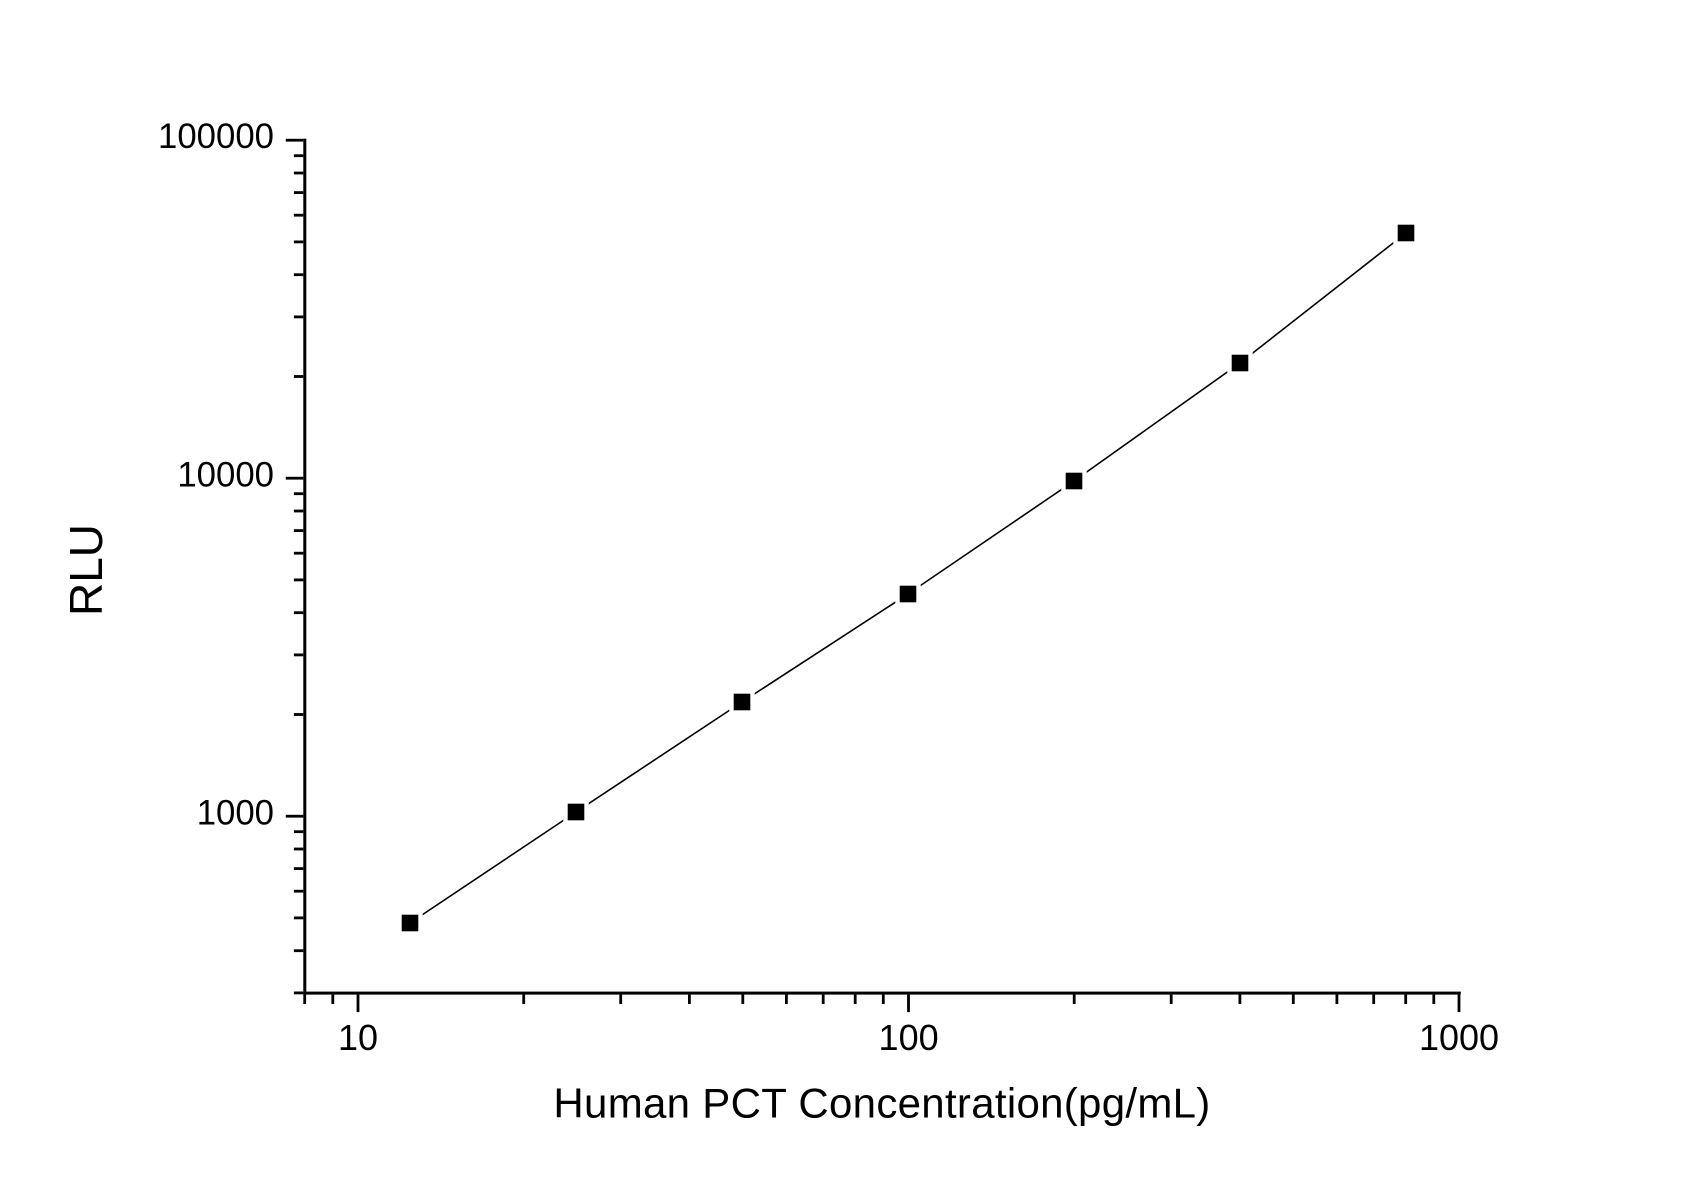 Image resolution: width=1695 pixels, height=1189 pixels. What do you see at coordinates (881, 1103) in the screenshot?
I see `svg-text: Human PCT Concentration(pg/mL)` at bounding box center [881, 1103].